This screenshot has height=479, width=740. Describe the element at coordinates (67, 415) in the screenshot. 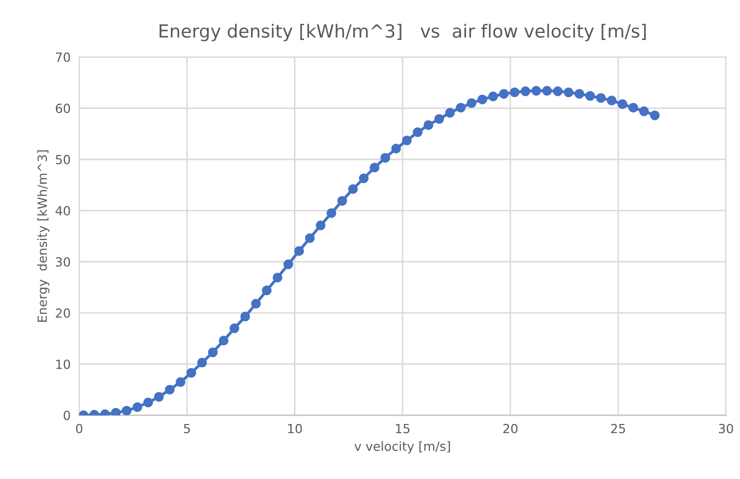

I see `y-tick-label: 0` at that location.